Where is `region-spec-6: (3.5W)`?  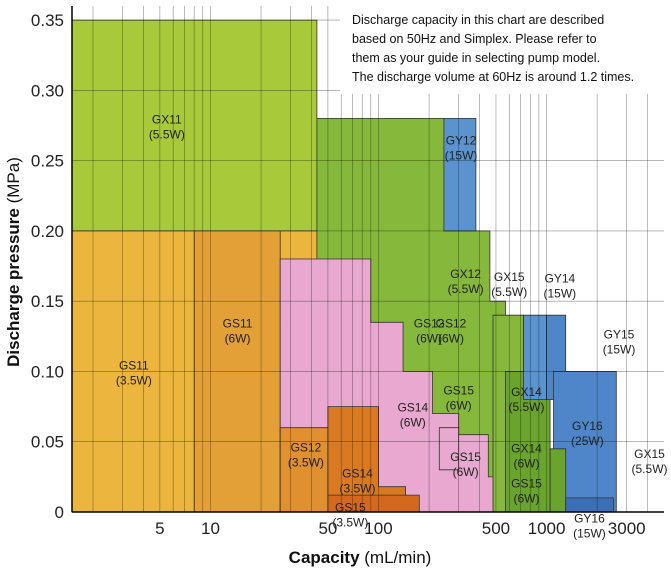 region-spec-6: (3.5W) is located at coordinates (306, 463).